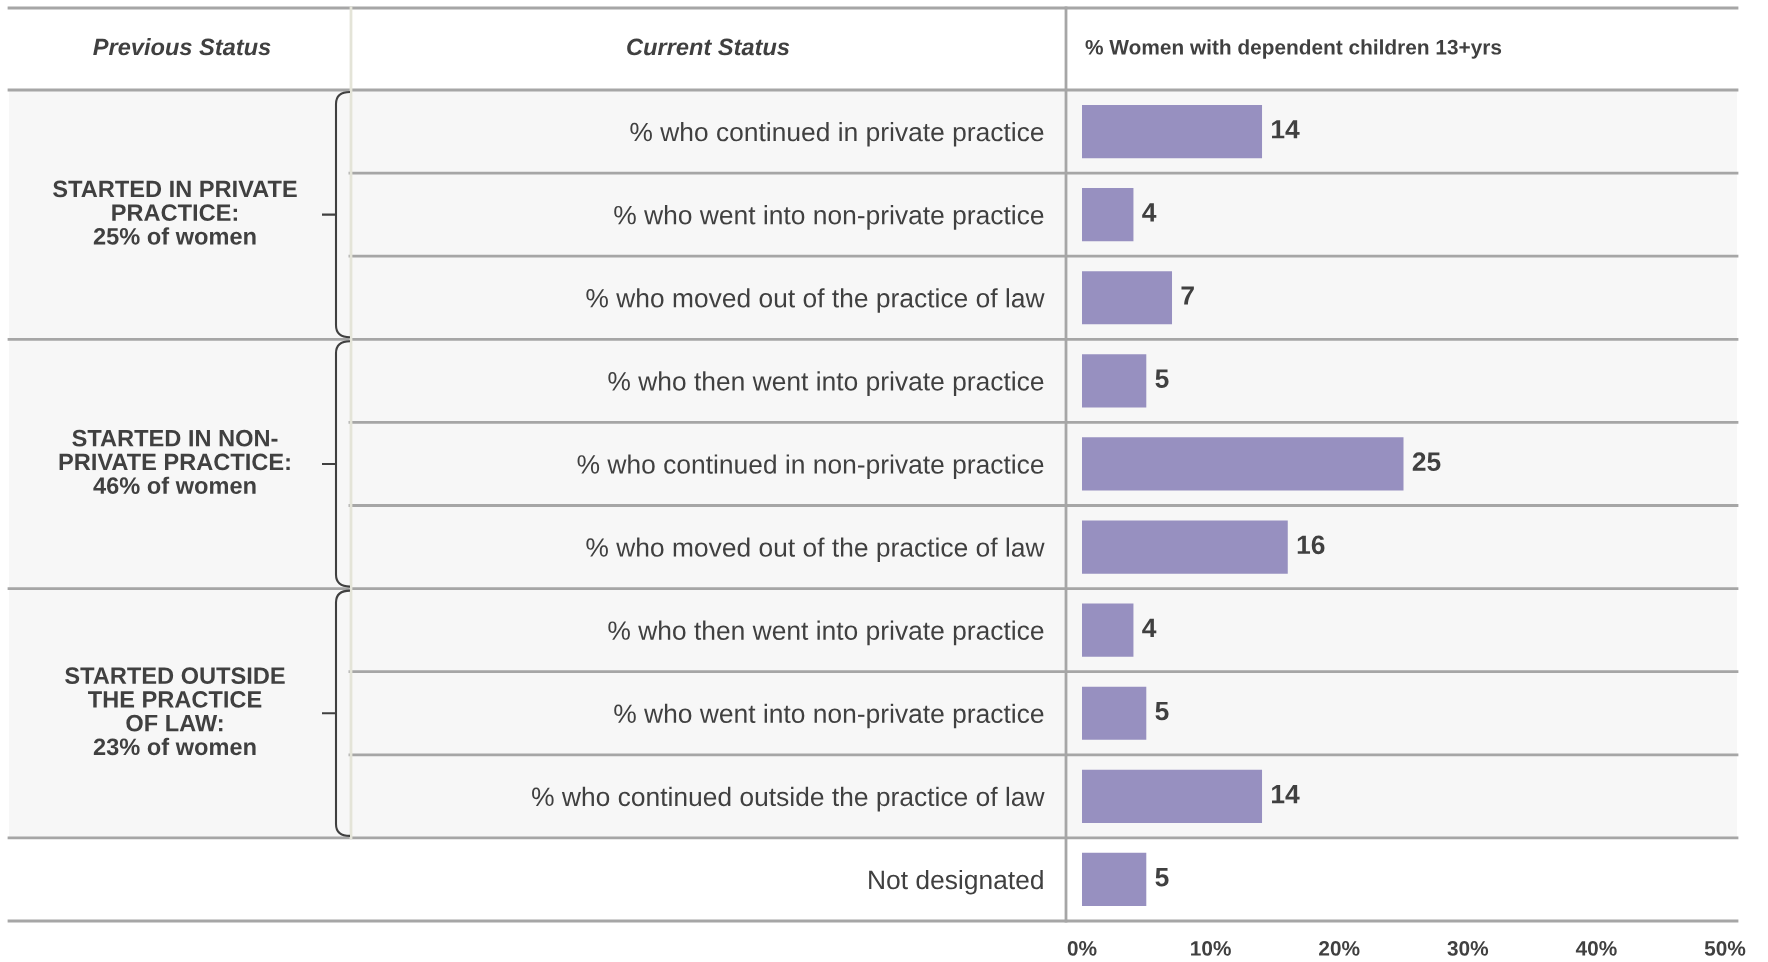 The width and height of the screenshot is (1768, 962). Describe the element at coordinates (708, 47) in the screenshot. I see `text: Current Status` at that location.